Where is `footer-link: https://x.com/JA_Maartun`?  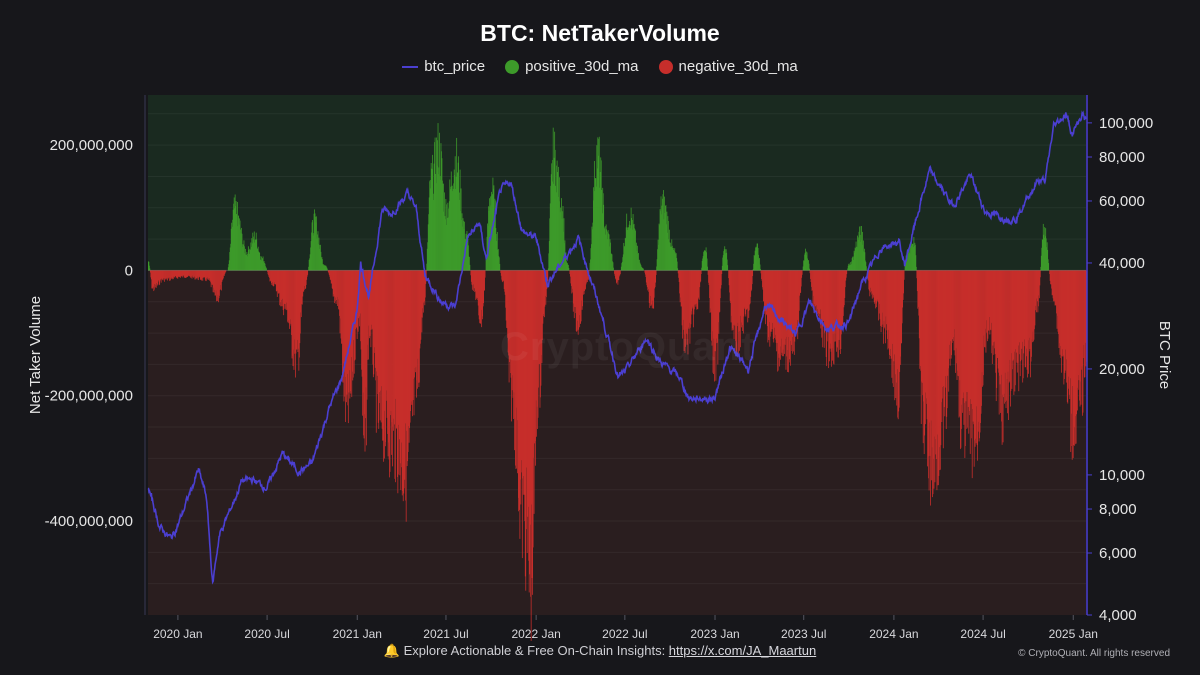
footer-link: https://x.com/JA_Maartun is located at coordinates (742, 650).